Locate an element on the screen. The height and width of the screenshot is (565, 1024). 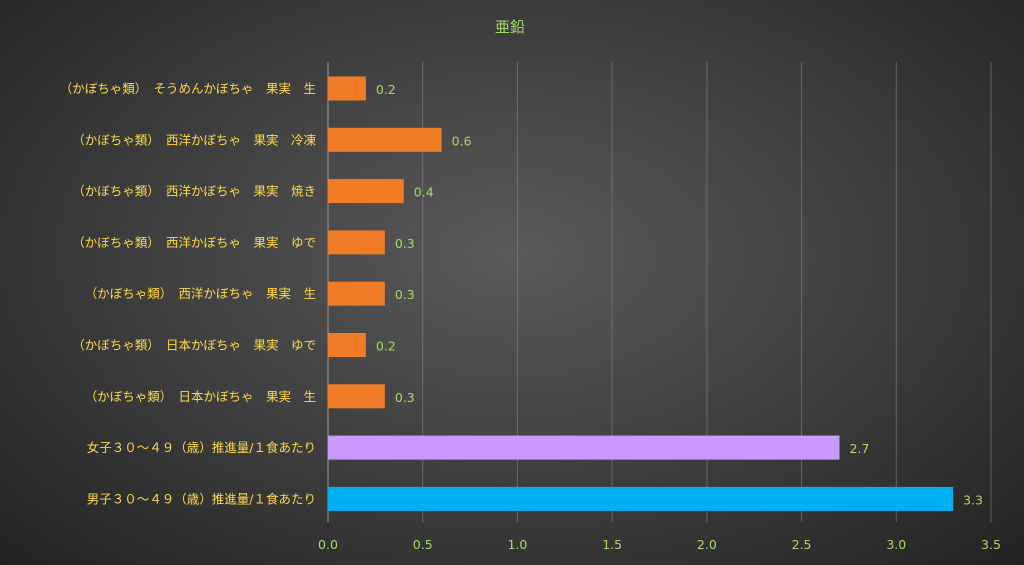
data-label: 0.4 is located at coordinates (424, 192).